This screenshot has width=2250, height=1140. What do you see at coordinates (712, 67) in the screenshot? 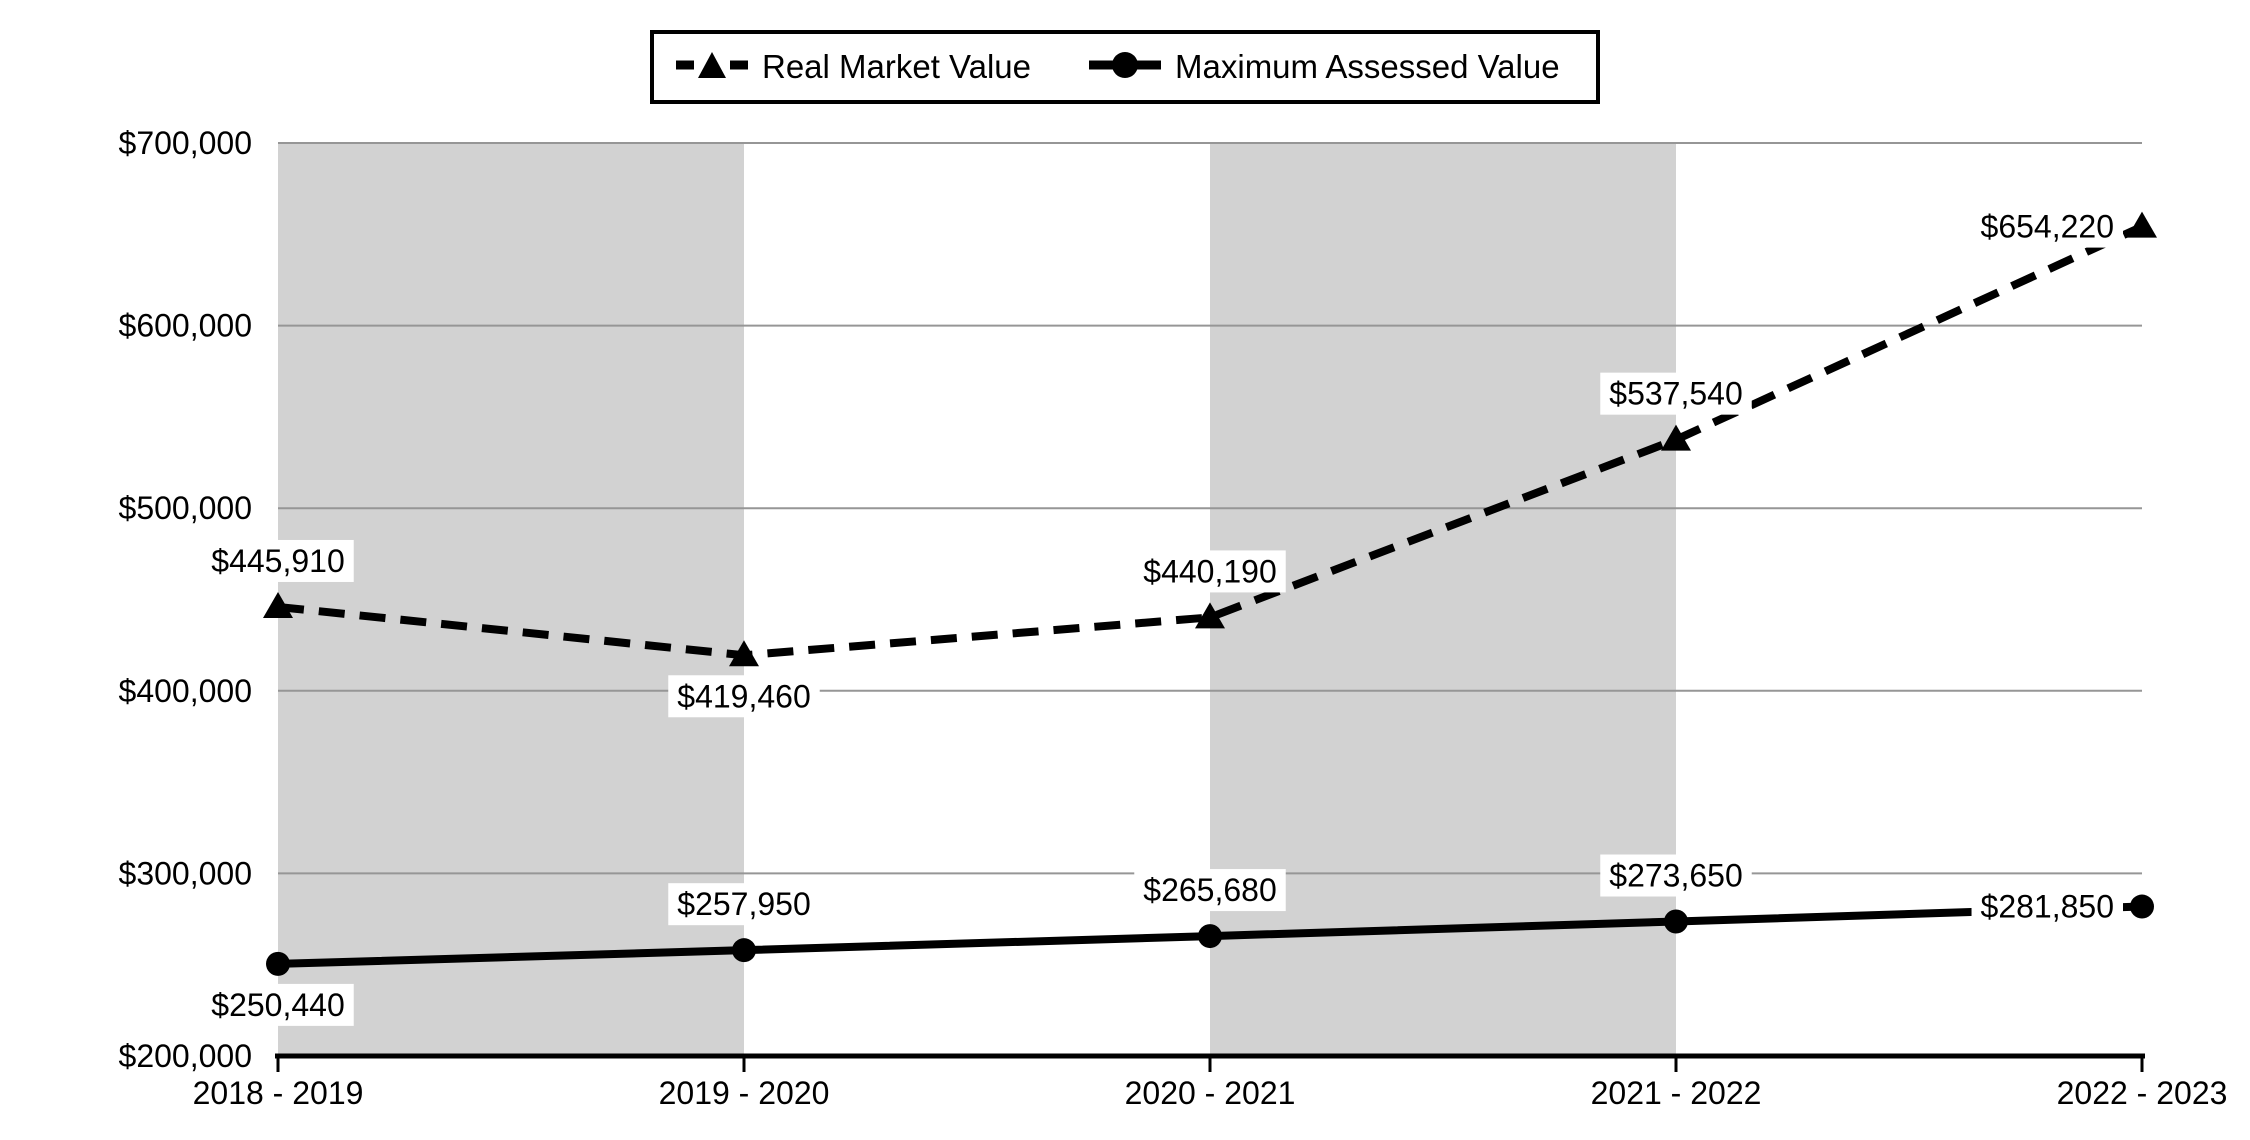
I see `dashed-line-triangle-icon` at bounding box center [712, 67].